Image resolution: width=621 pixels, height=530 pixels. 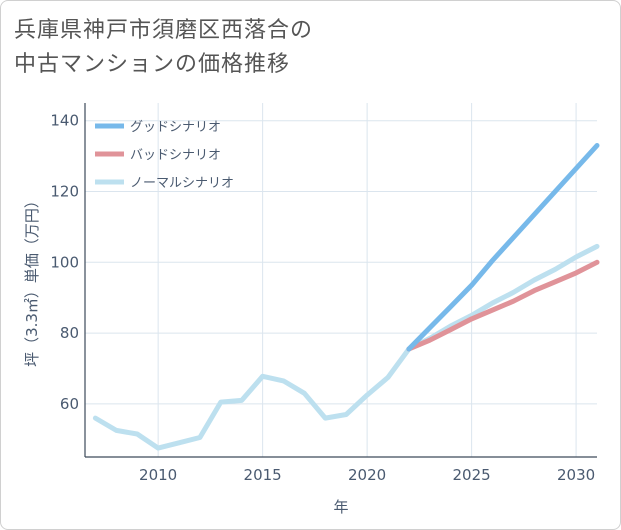 I want to click on y-tick-label: 100, so click(x=64, y=262).